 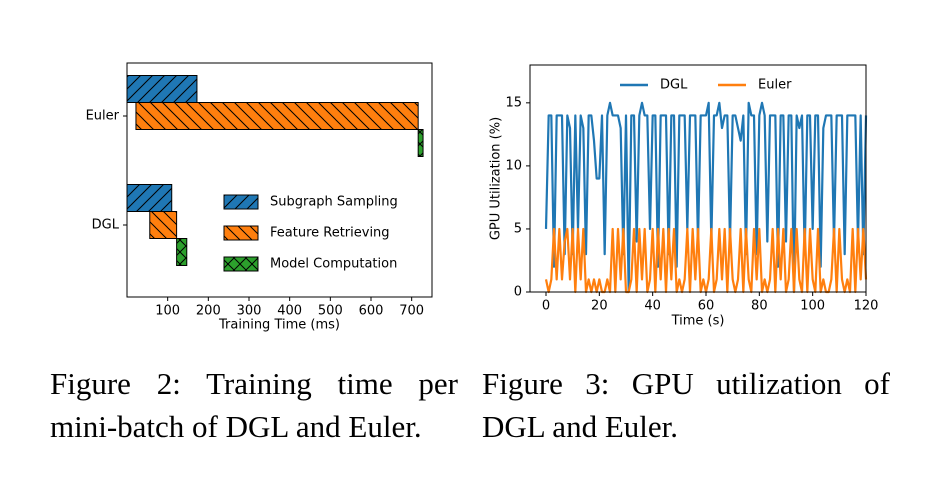 What do you see at coordinates (706, 306) in the screenshot?
I see `x-tick-label: 60` at bounding box center [706, 306].